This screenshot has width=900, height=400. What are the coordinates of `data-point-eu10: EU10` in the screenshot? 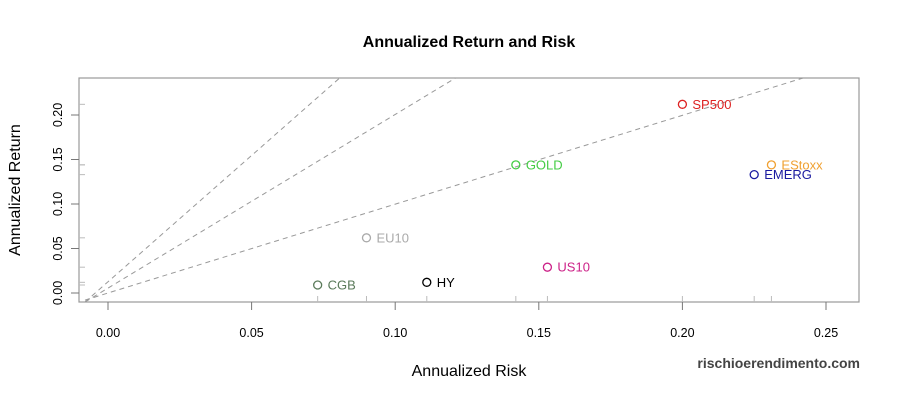 It's located at (385, 237).